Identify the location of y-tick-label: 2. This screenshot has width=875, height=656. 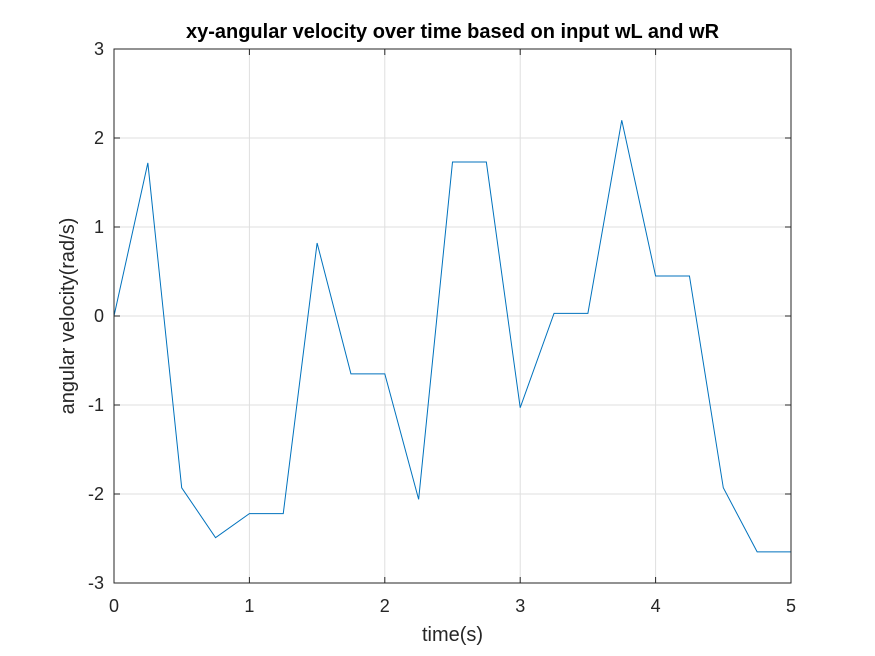
(99, 138).